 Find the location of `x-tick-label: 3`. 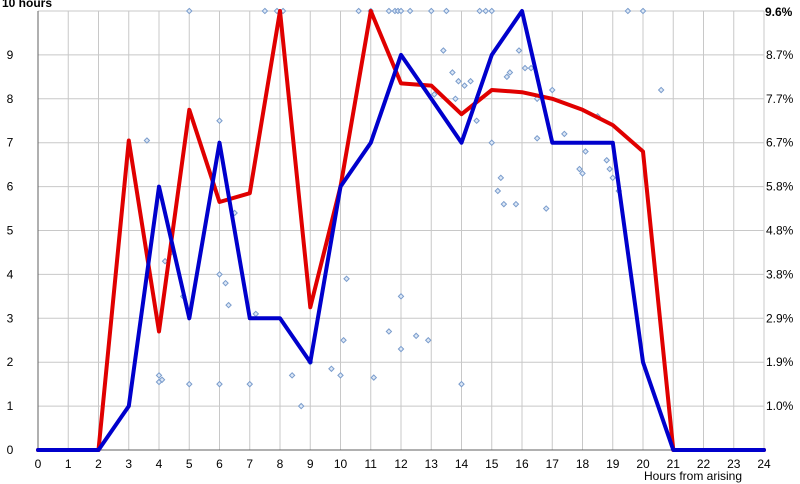

x-tick-label: 3 is located at coordinates (128, 464).